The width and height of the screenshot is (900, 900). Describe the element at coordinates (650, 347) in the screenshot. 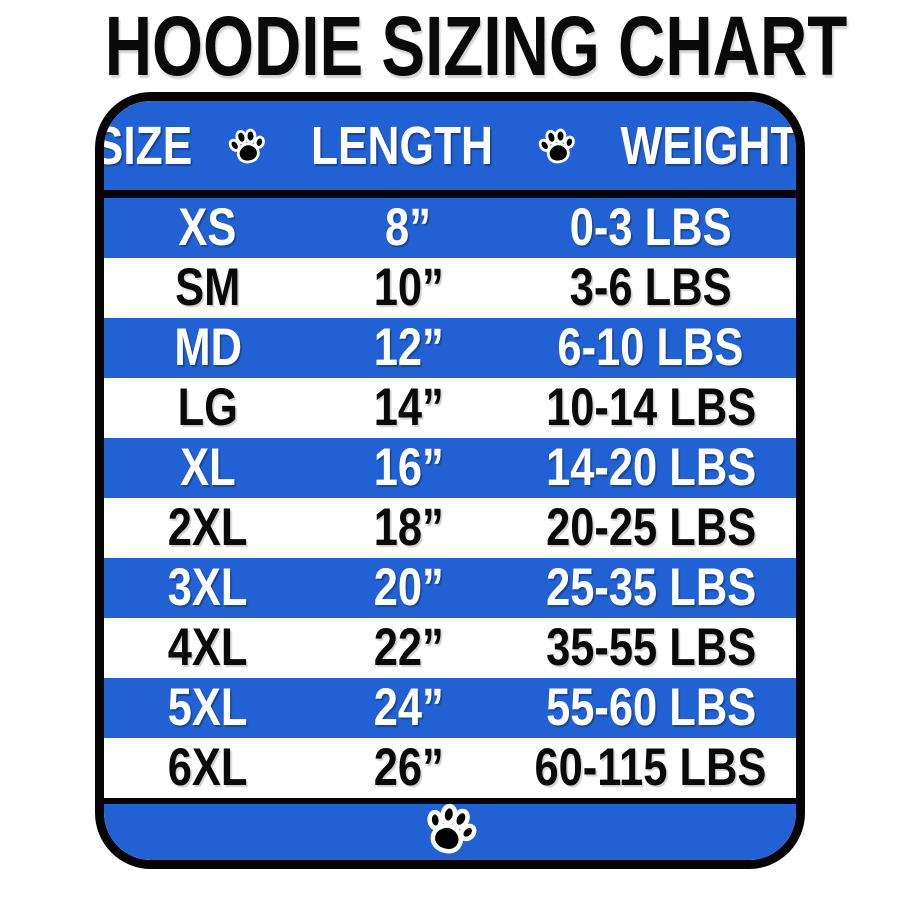

I see `weight-value: 6-10 LBS` at that location.